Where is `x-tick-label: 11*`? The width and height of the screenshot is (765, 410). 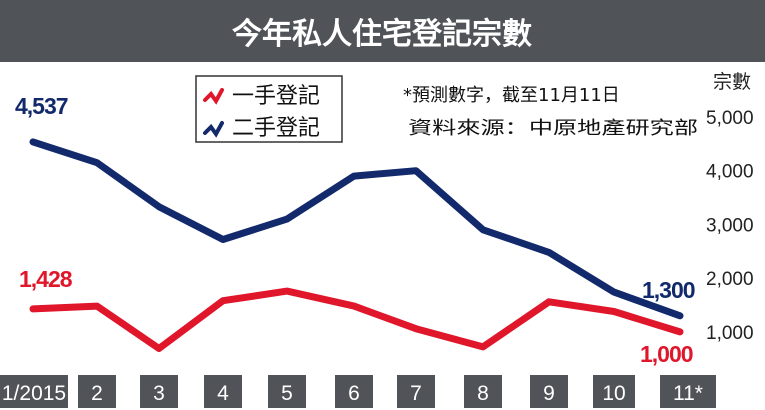 x-tick-label: 11* is located at coordinates (688, 393).